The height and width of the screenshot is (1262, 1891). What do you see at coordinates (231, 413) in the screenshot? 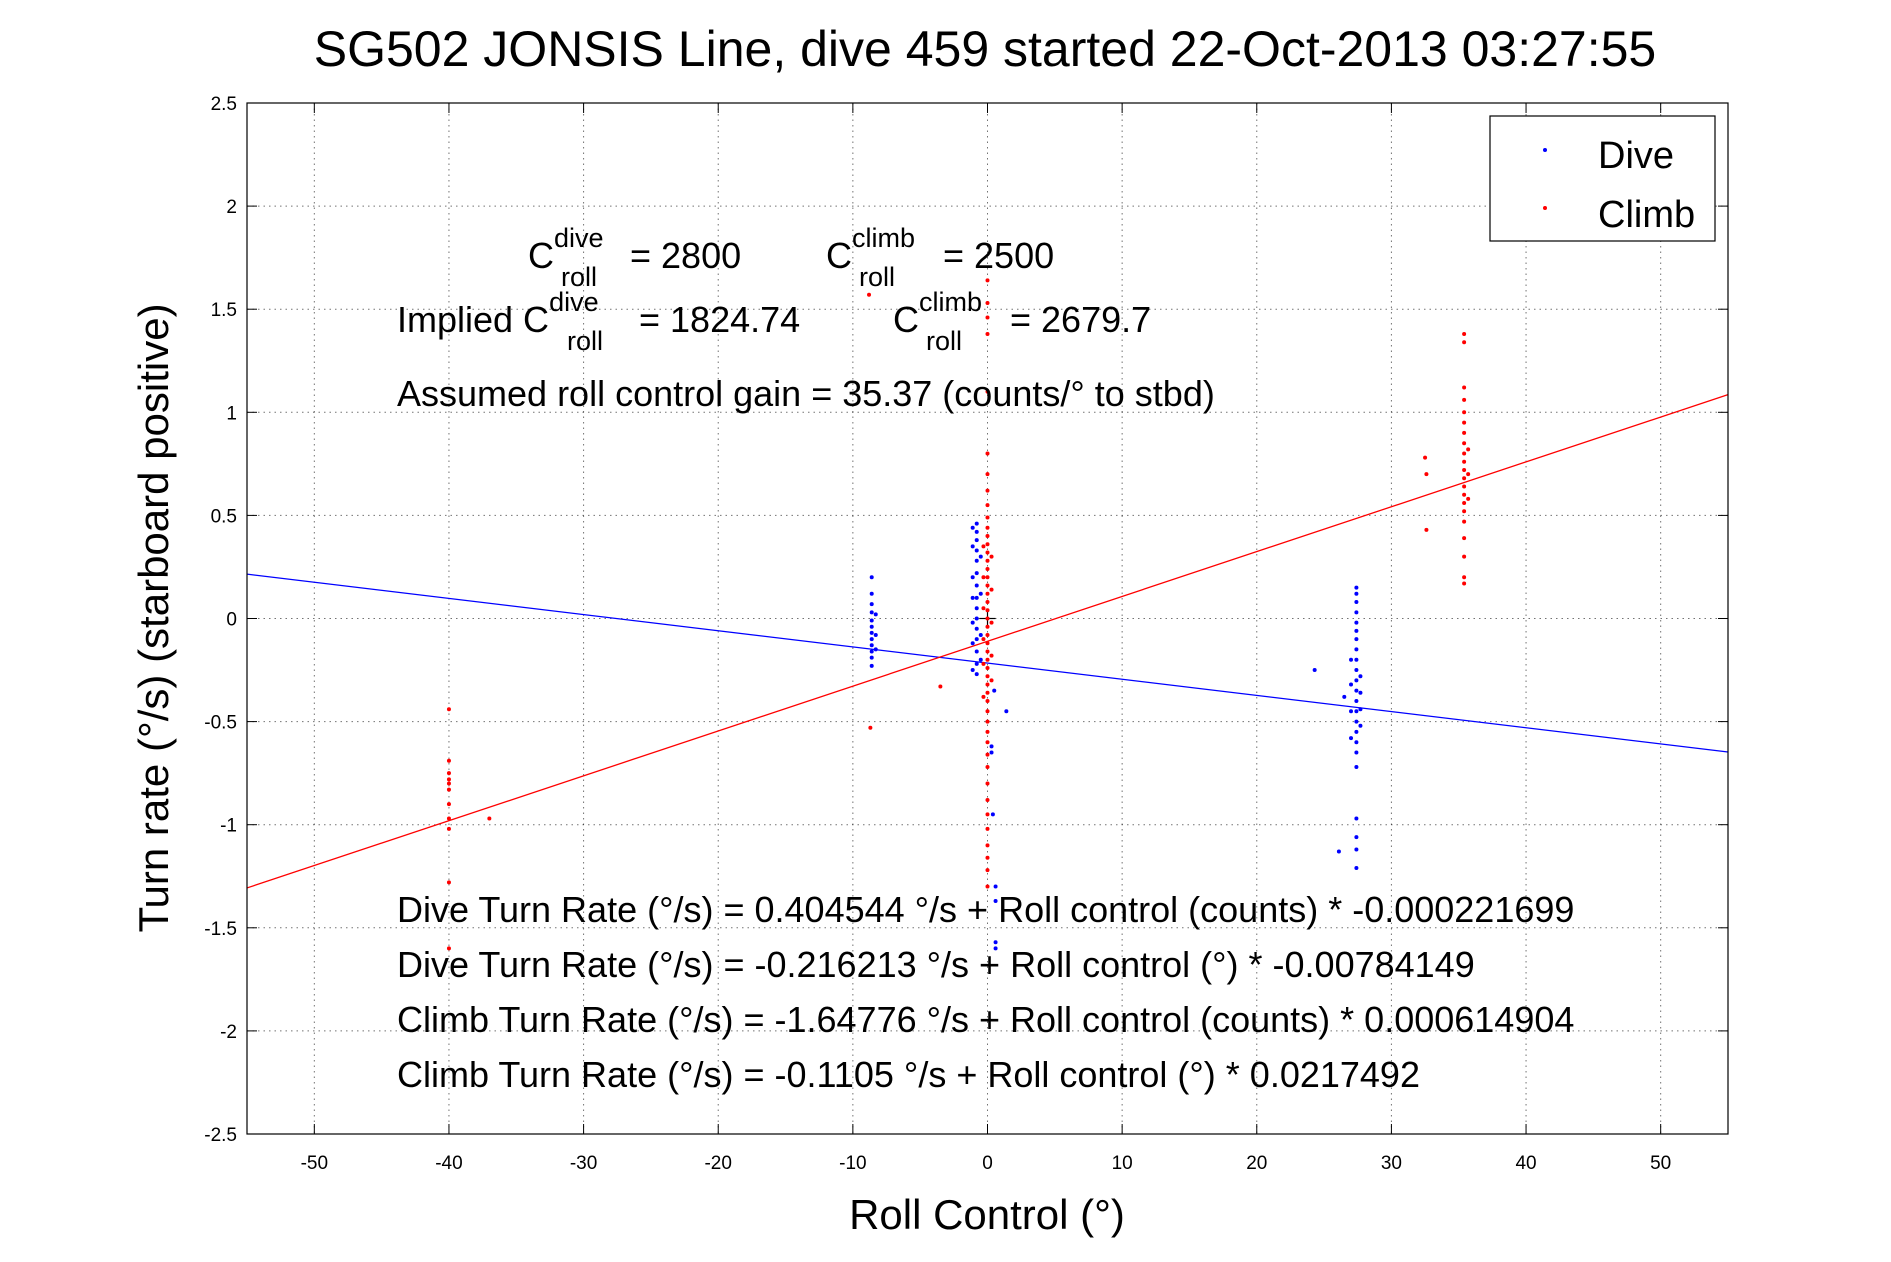
I see `y-tick-label: 1` at bounding box center [231, 413].